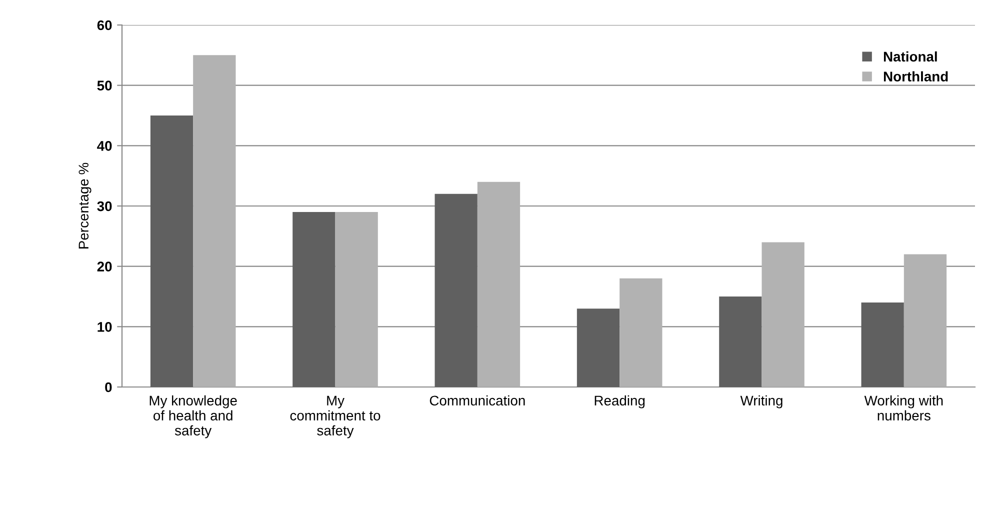  What do you see at coordinates (104, 85) in the screenshot?
I see `y-tick-label: 50` at bounding box center [104, 85].